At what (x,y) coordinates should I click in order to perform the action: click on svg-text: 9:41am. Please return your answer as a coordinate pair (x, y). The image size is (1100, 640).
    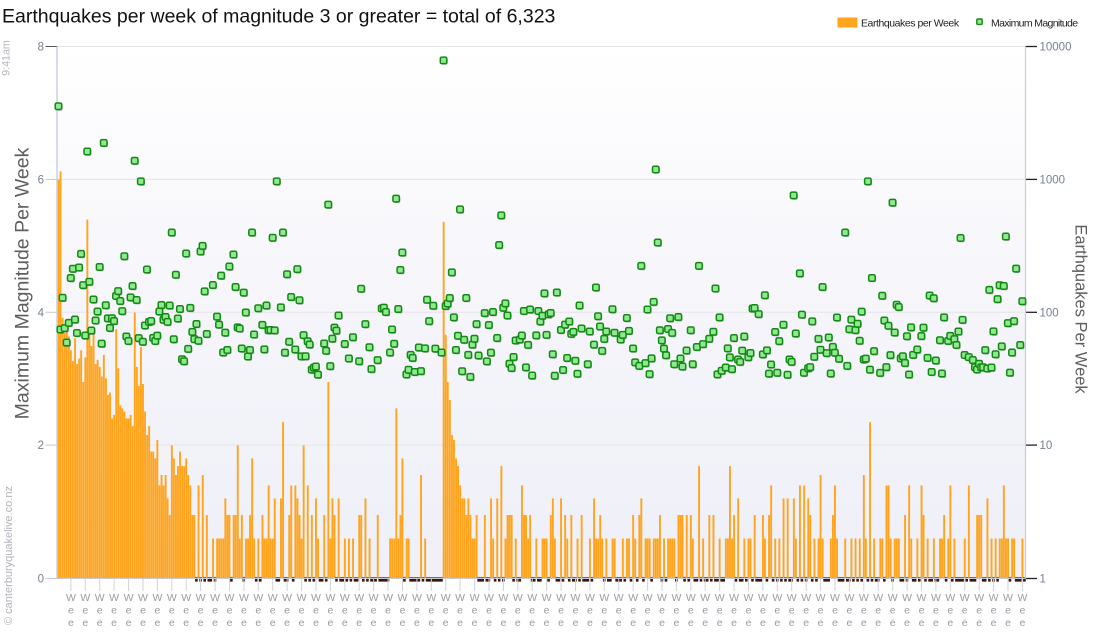
    Looking at the image, I should click on (7, 58).